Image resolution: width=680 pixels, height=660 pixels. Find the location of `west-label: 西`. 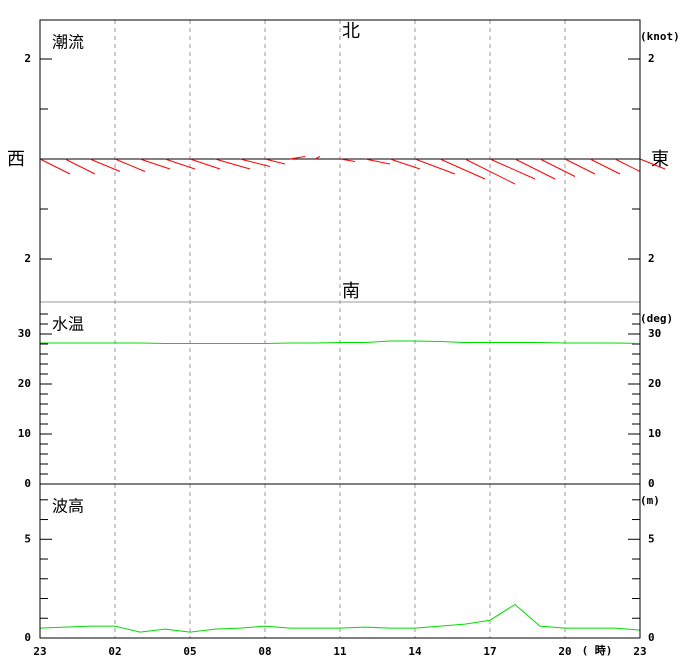

west-label: 西 is located at coordinates (16, 159).